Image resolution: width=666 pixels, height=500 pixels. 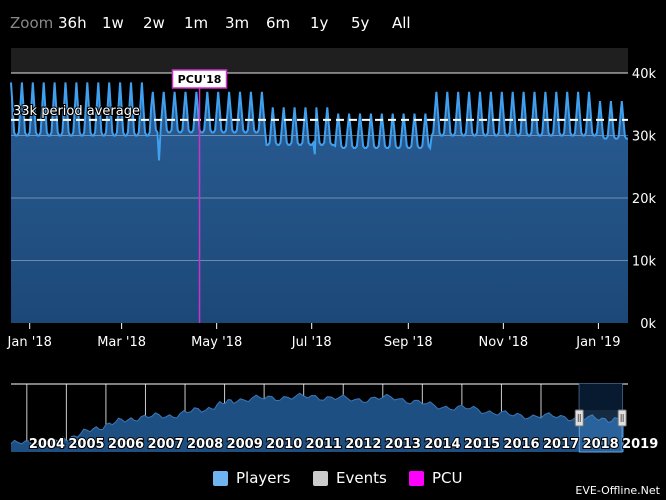 What do you see at coordinates (561, 444) in the screenshot?
I see `navigator-year-label: 2017` at bounding box center [561, 444].